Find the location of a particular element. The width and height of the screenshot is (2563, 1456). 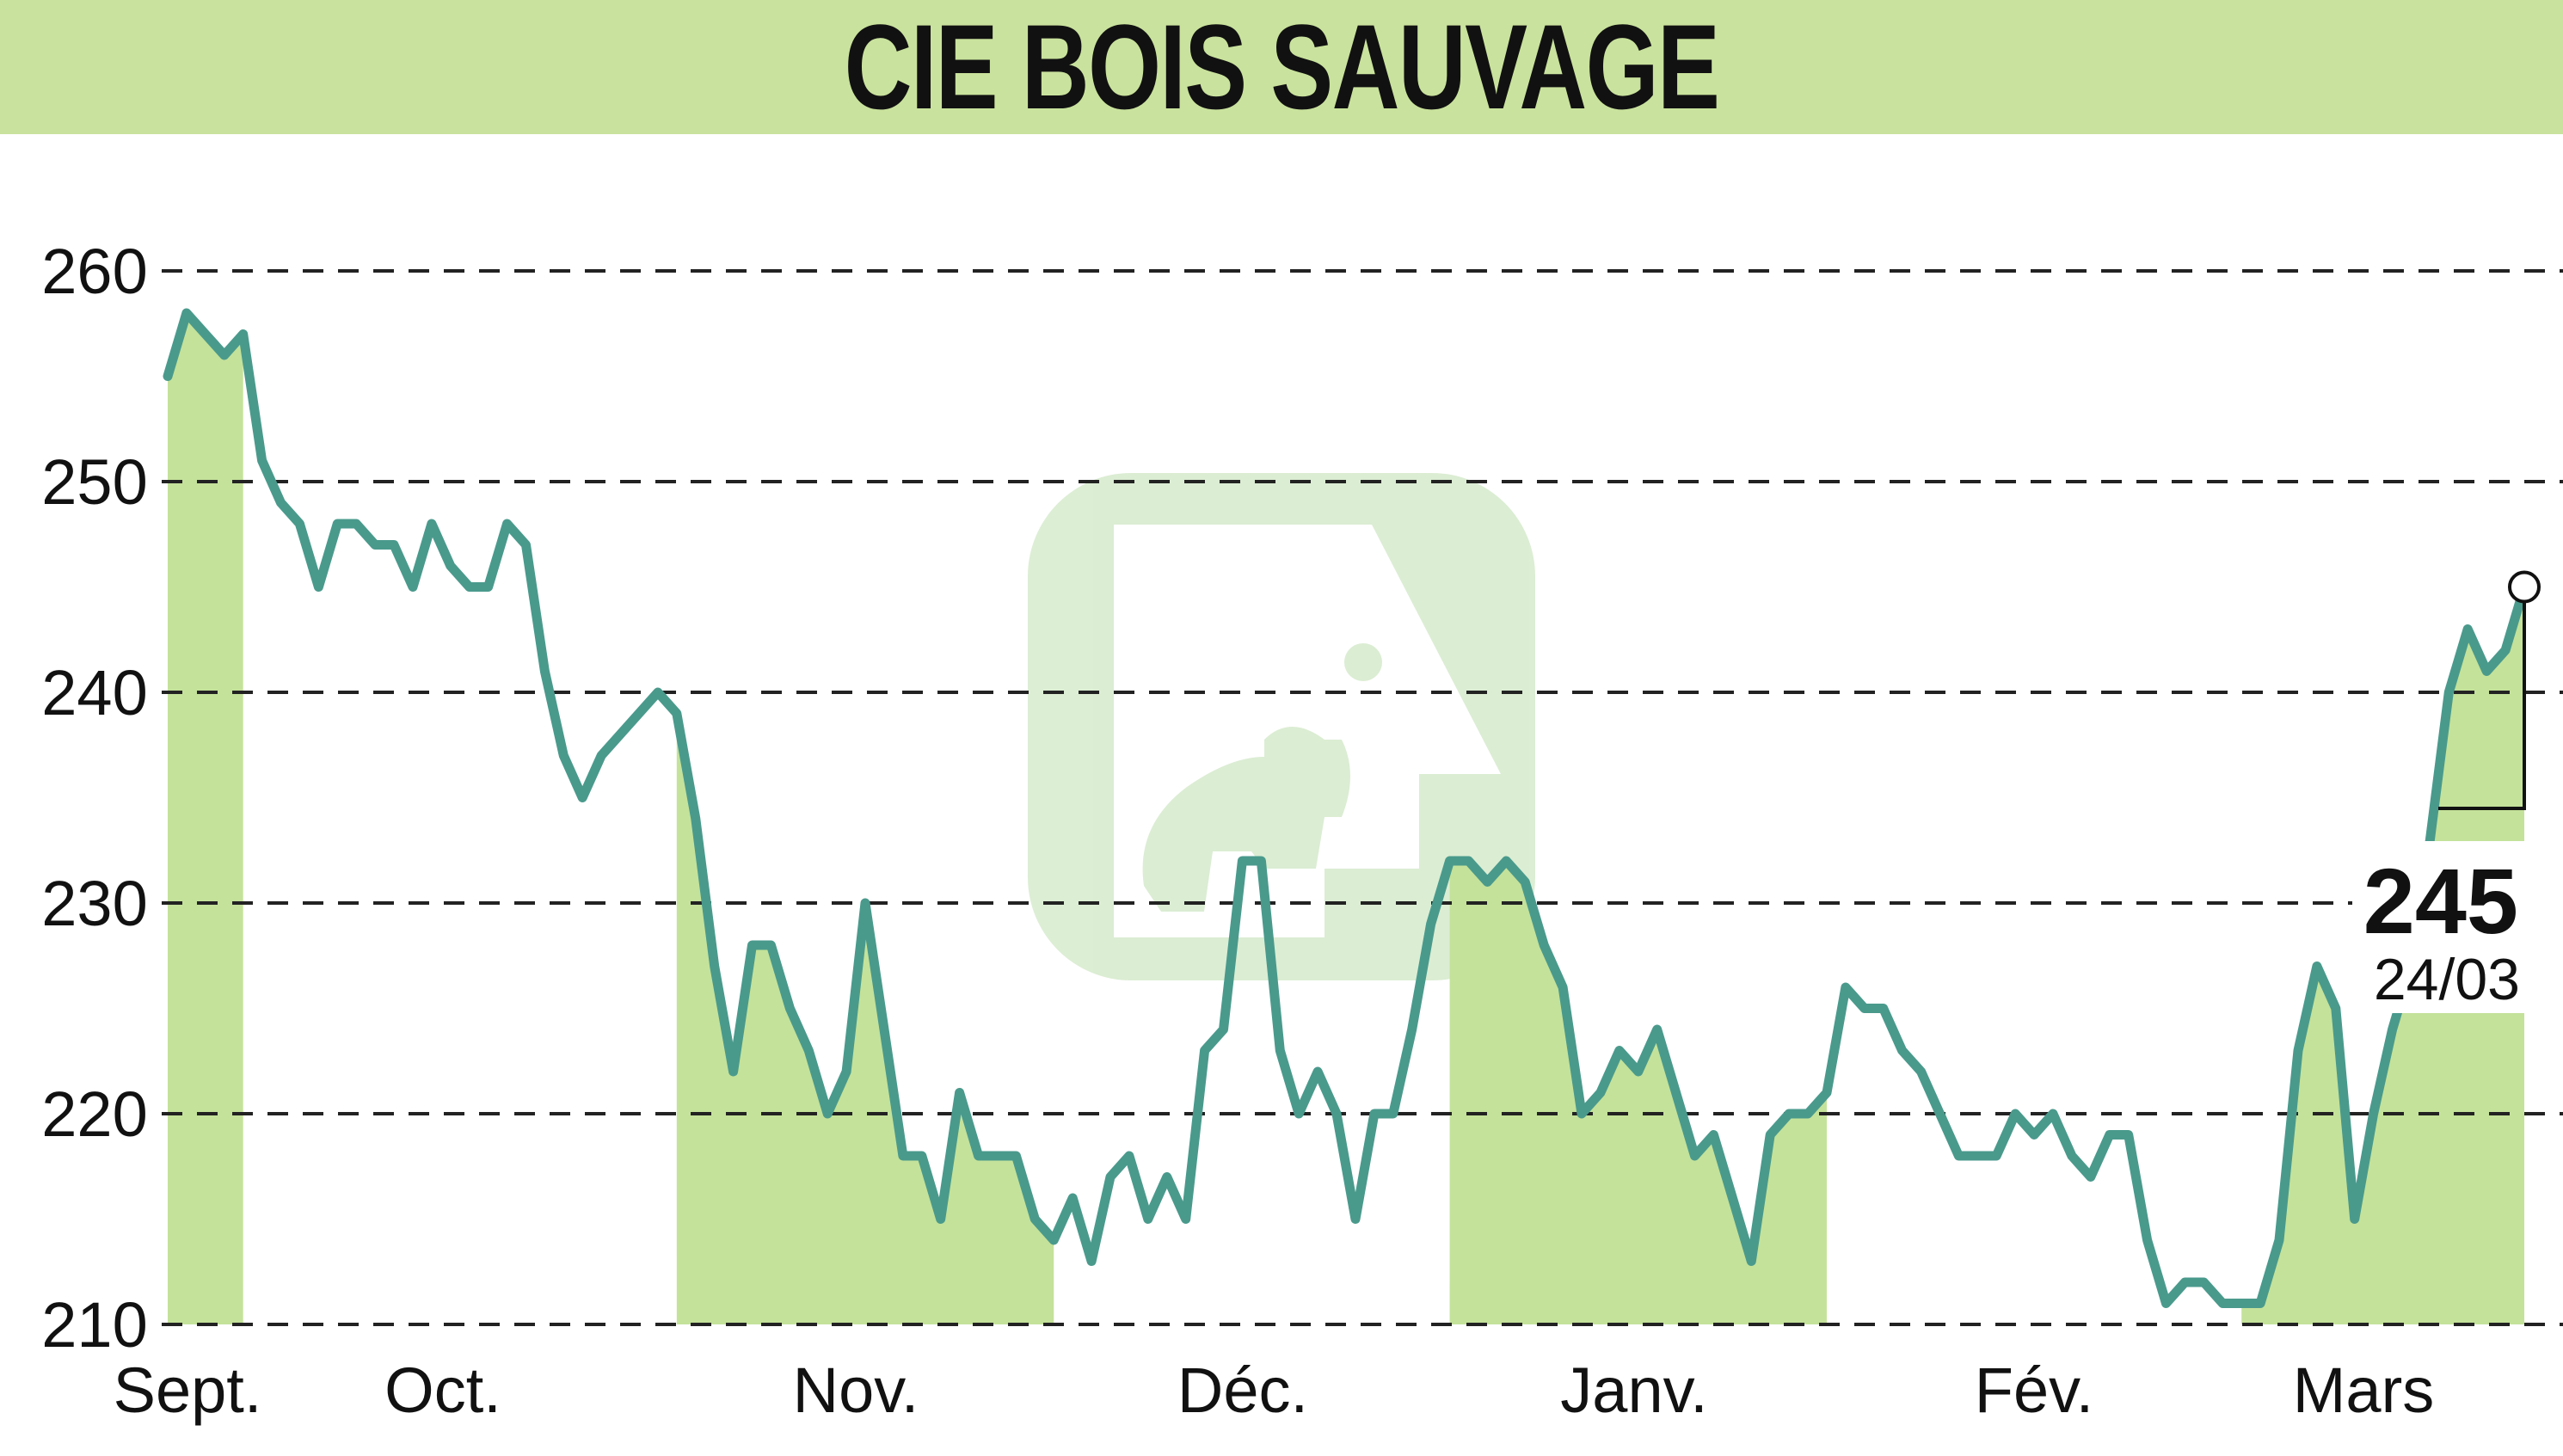

y-tick-label: 240 is located at coordinates (94, 693).